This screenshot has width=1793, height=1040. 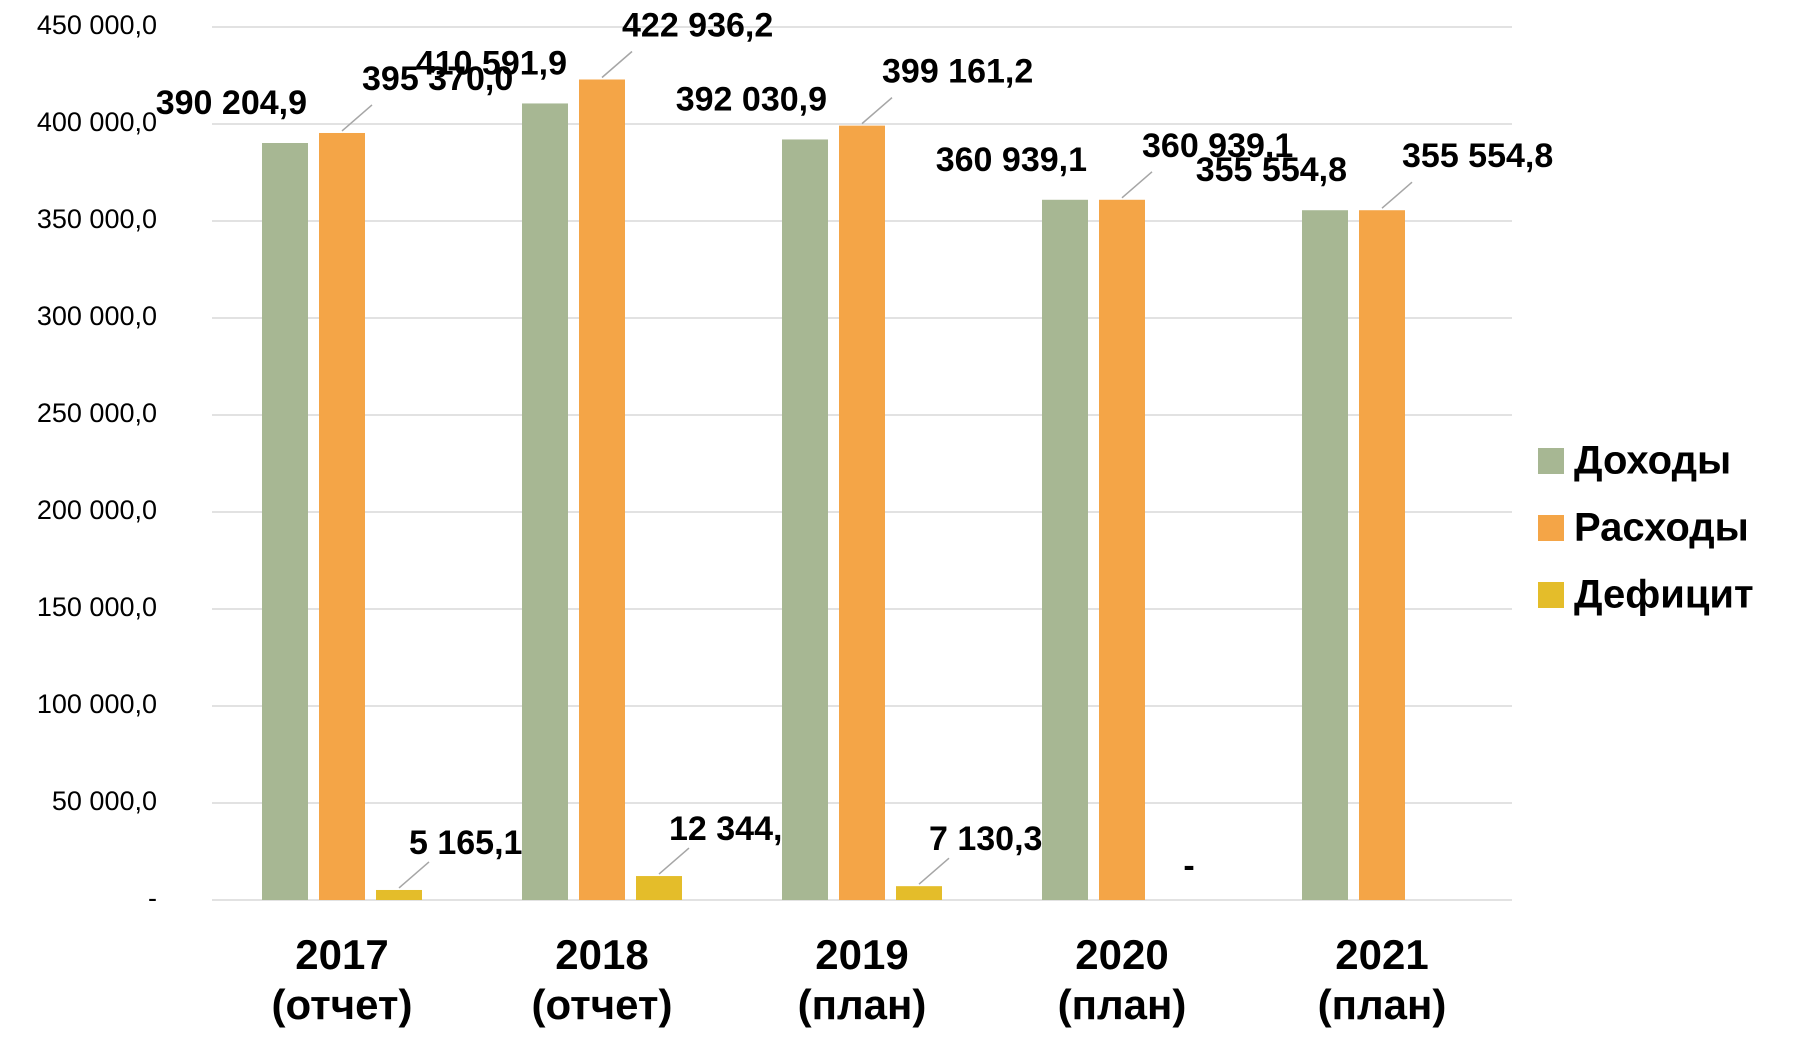 What do you see at coordinates (97, 510) in the screenshot?
I see `y-tick-label: 200 000,0` at bounding box center [97, 510].